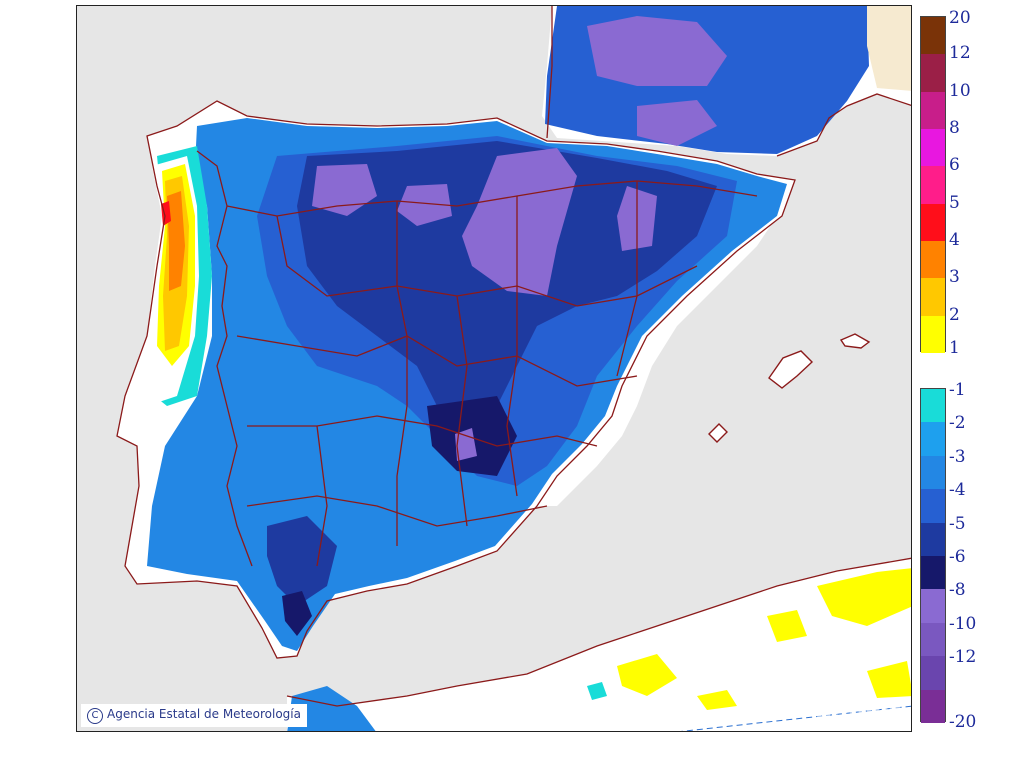  I want to click on france-border, so click(728, 81).